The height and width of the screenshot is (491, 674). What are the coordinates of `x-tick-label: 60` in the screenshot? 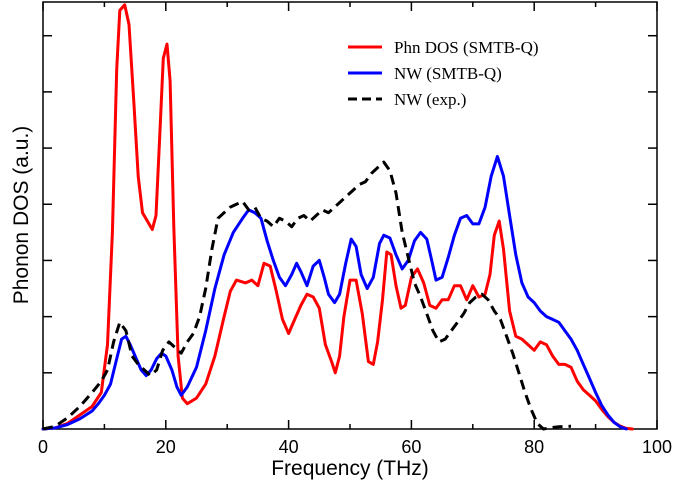 It's located at (411, 447).